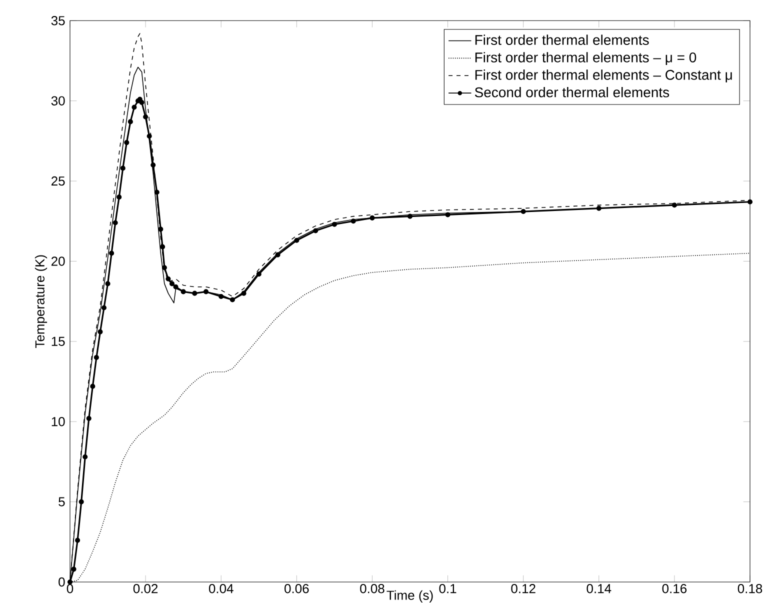  What do you see at coordinates (603, 76) in the screenshot?
I see `legend-label: First order thermal elements – Constant μ` at bounding box center [603, 76].